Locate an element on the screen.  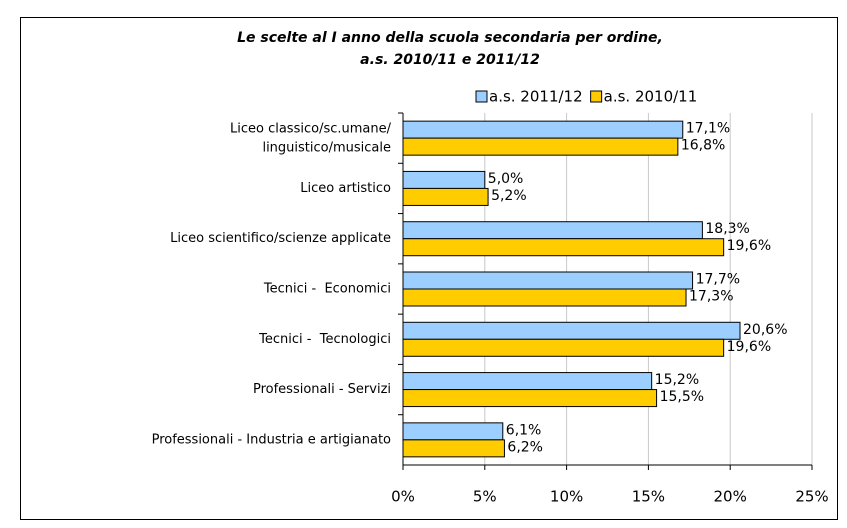
legend-label: a.s. 2010/11 is located at coordinates (651, 97).